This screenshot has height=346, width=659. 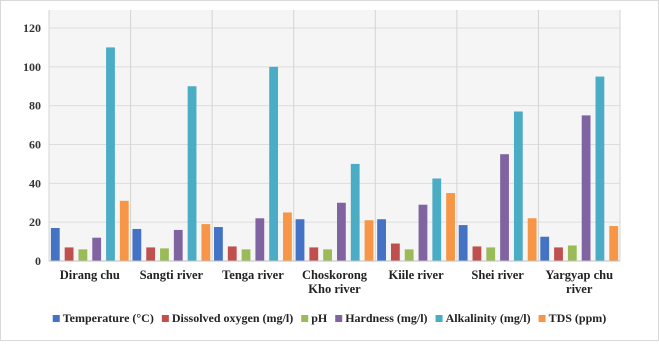 I want to click on legend-item: Temperature (°C), so click(x=103, y=318).